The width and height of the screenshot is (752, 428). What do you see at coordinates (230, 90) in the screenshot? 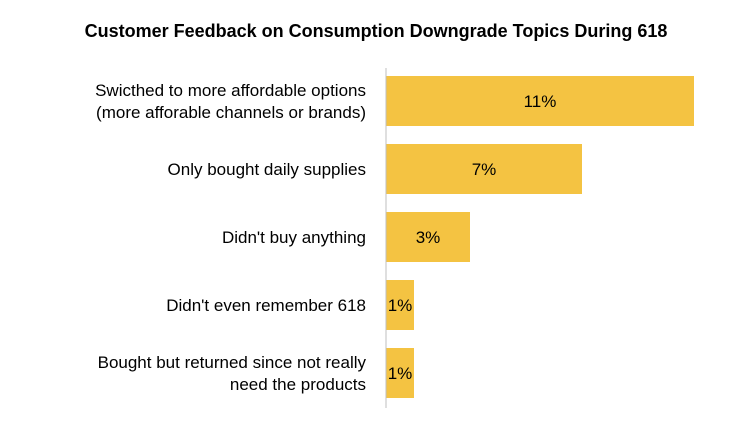
I see `category-label-1-line-1: Swicthed to more affordable options` at bounding box center [230, 90].